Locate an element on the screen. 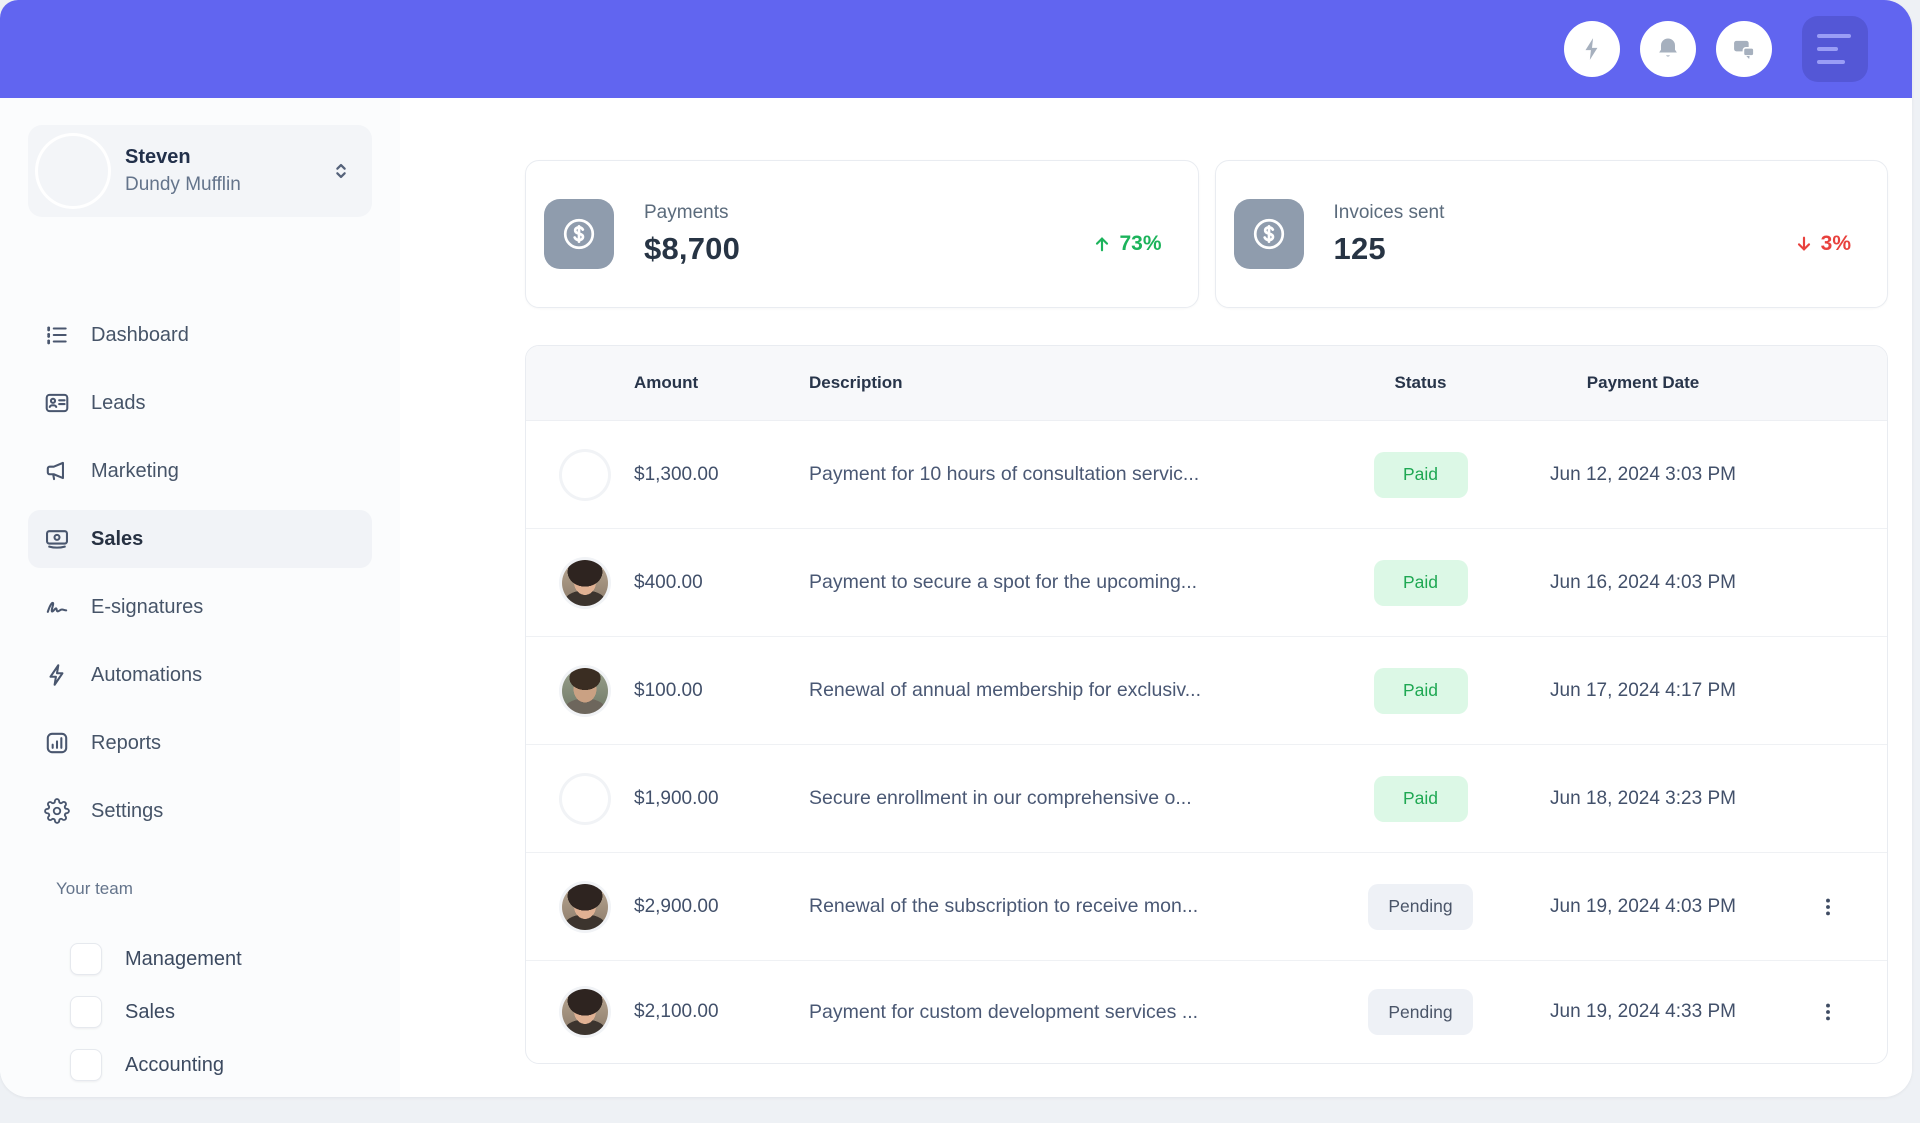  checkbox-label: Accounting is located at coordinates (174, 1064).